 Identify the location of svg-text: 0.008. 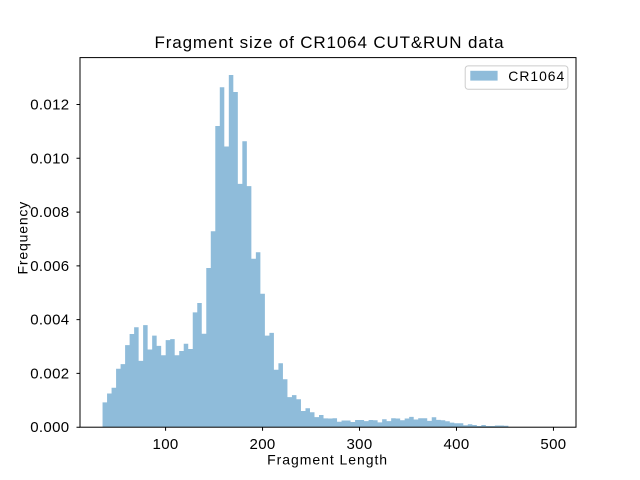
(49, 212).